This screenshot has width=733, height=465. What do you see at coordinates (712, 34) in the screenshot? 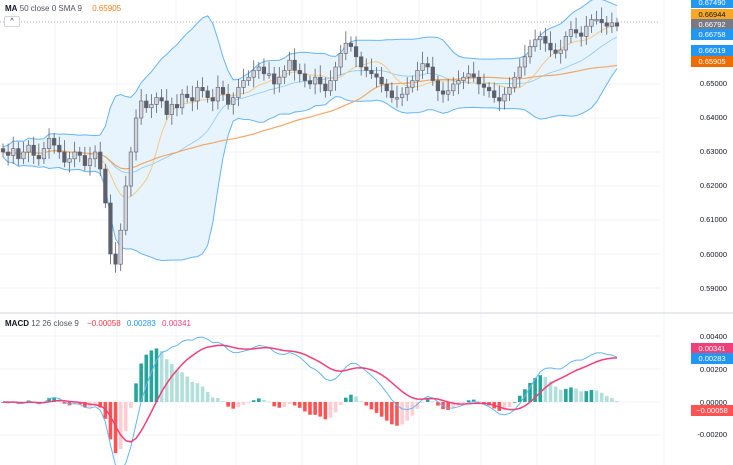
I see `price-tag: 0.66758` at bounding box center [712, 34].